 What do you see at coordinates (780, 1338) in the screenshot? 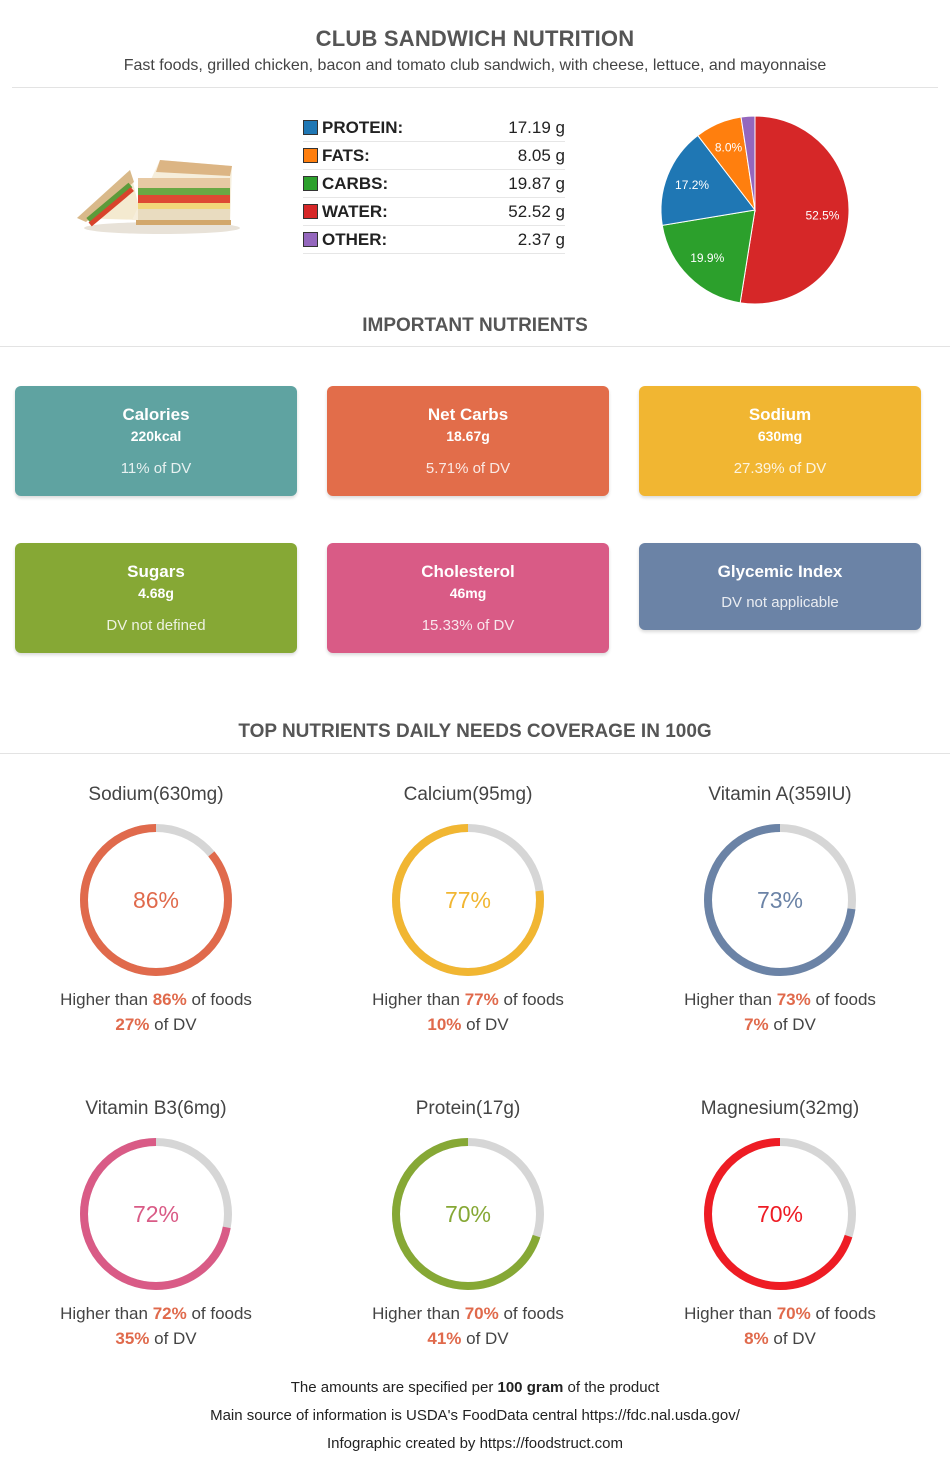
I see `ring-dv: 8% of DV` at bounding box center [780, 1338].